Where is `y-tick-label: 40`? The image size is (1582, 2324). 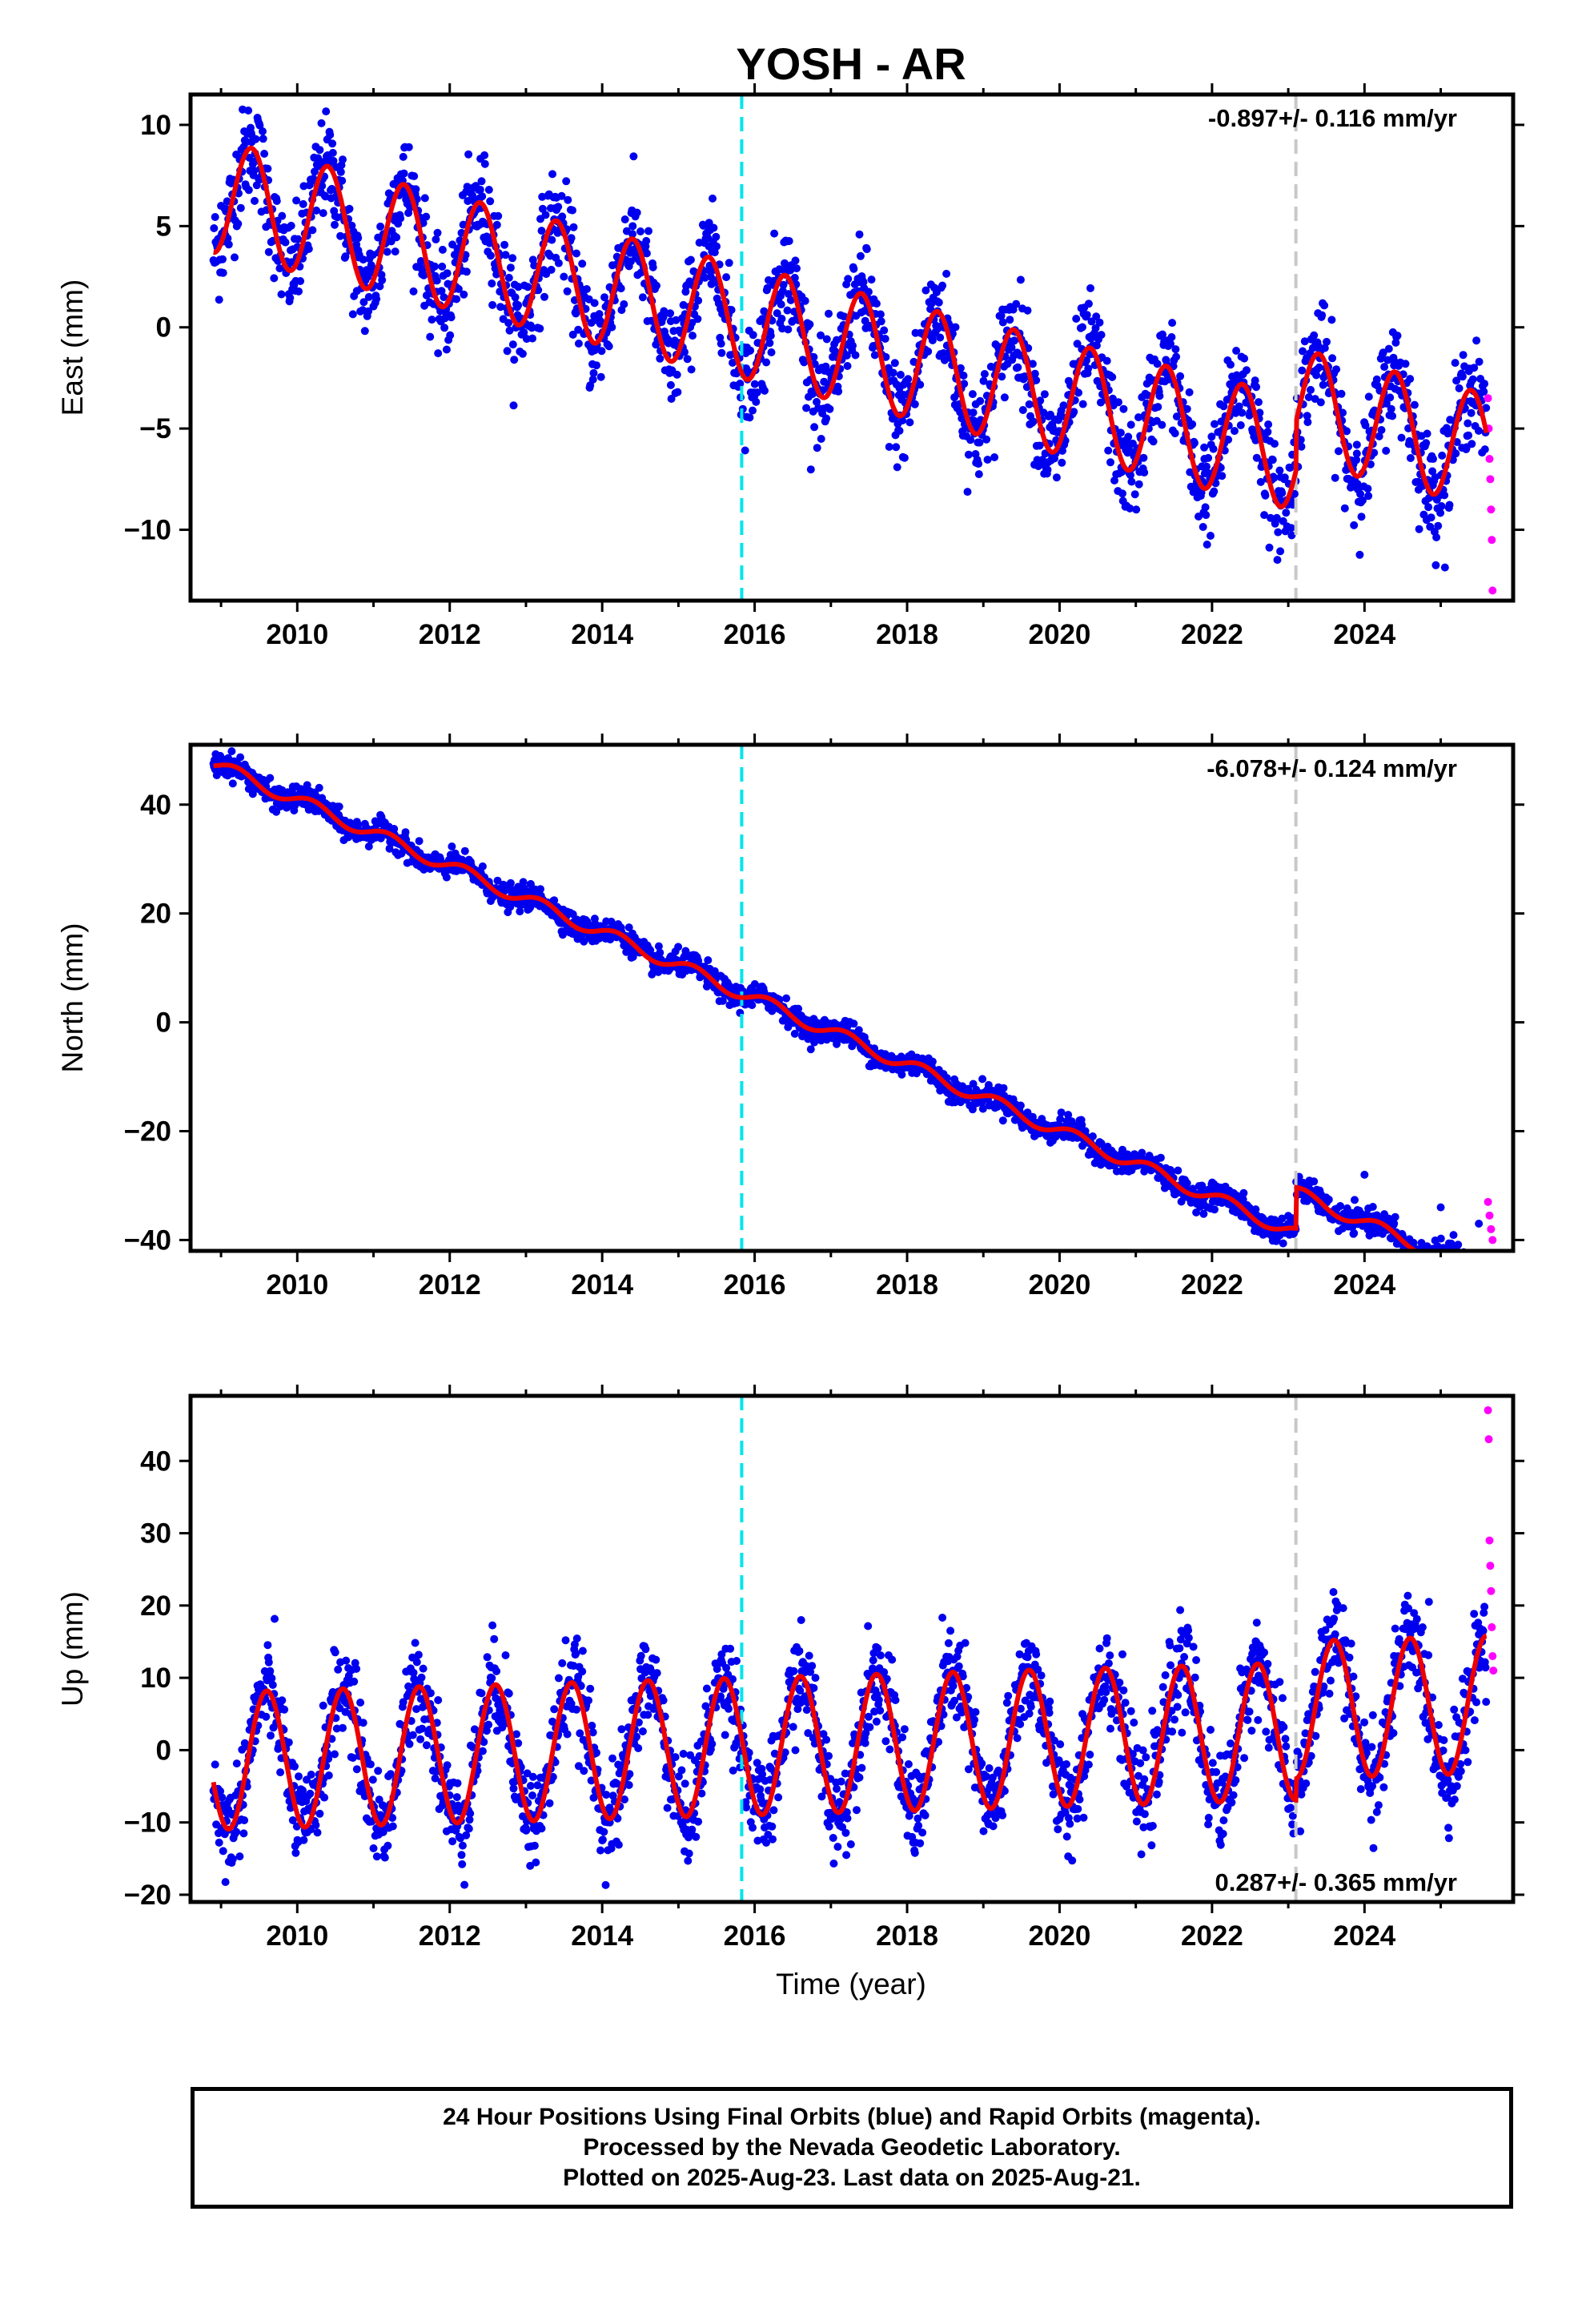 y-tick-label: 40 is located at coordinates (155, 806).